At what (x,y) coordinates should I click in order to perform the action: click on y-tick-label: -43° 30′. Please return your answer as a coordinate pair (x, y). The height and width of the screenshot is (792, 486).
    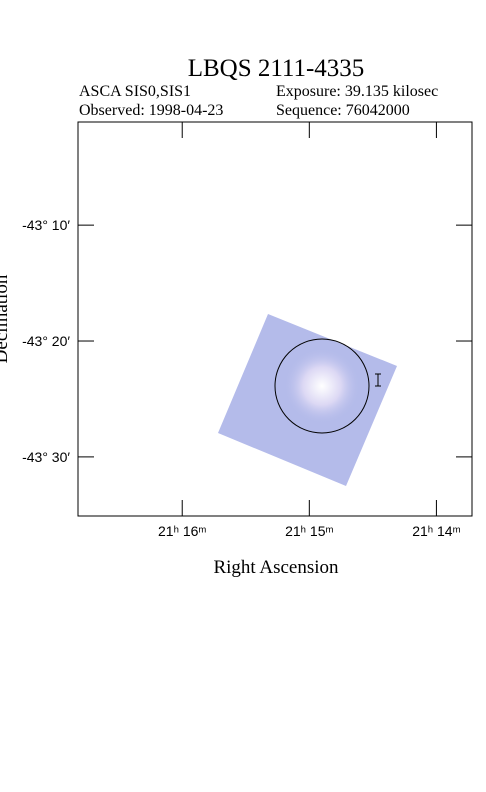
    Looking at the image, I should click on (46, 457).